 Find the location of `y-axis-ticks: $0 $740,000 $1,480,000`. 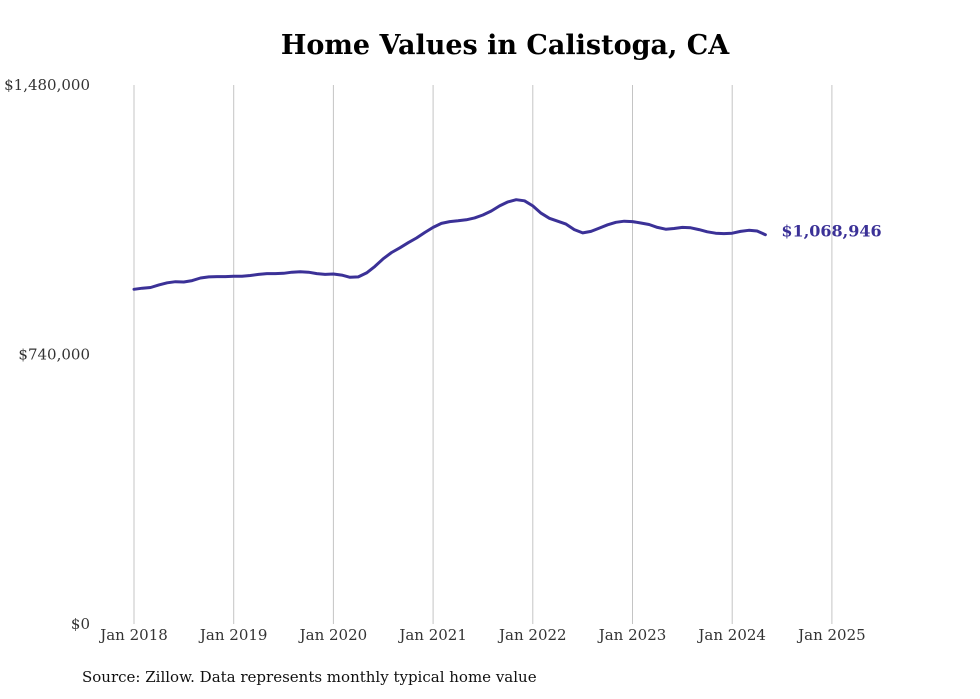

y-axis-ticks: $0 $740,000 $1,480,000 is located at coordinates (47, 354).